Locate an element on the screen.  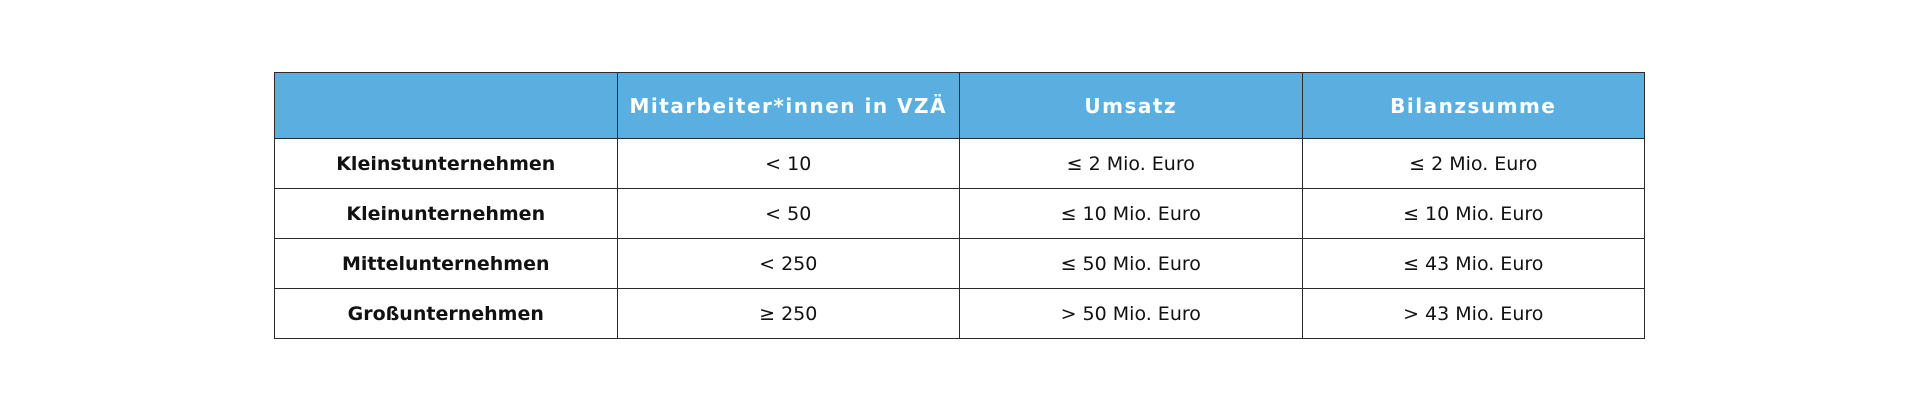
table-cell: ≥ 250 is located at coordinates (788, 313).